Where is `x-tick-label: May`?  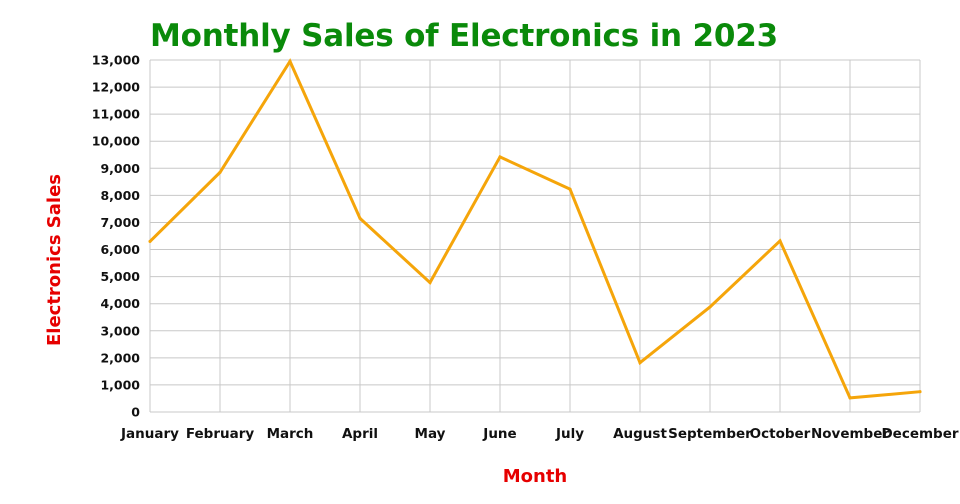 x-tick-label: May is located at coordinates (430, 434).